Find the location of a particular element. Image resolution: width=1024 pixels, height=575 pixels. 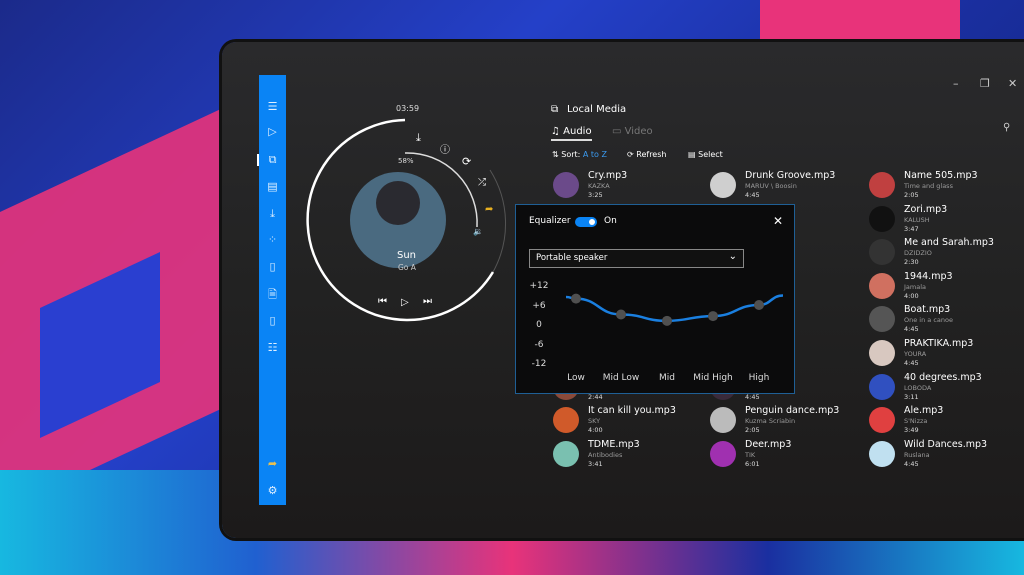

download-icon: ⤓ is located at coordinates (272, 213).